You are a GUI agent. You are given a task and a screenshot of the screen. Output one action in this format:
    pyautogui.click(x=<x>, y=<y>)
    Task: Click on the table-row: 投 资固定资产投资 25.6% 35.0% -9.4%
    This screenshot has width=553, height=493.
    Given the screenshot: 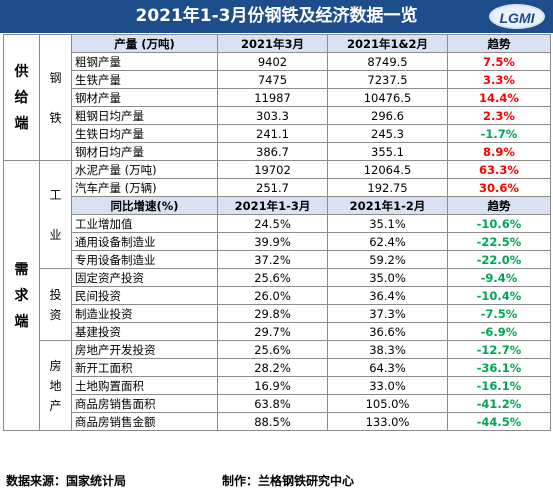 What is the action you would take?
    pyautogui.click(x=277, y=304)
    